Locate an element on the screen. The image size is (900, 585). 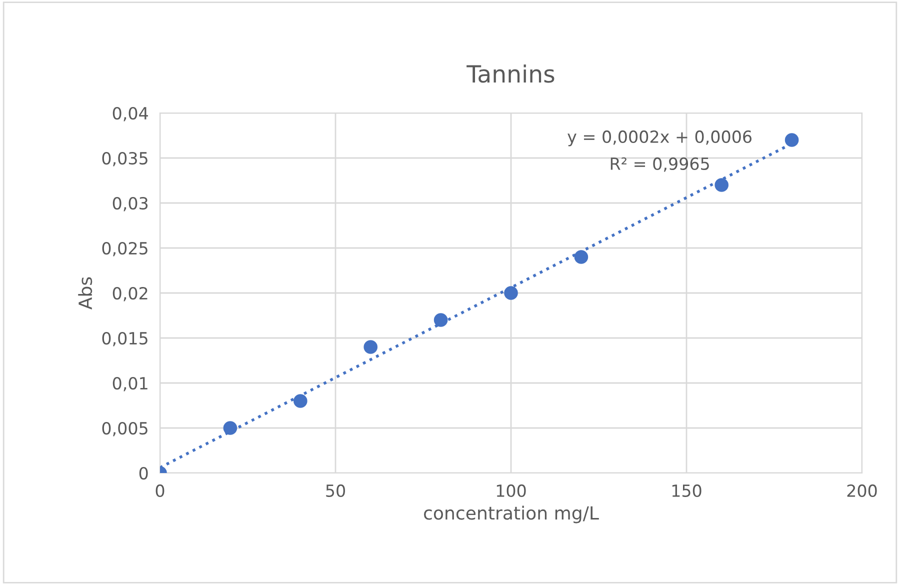
y-tick-label: 0,04 is located at coordinates (130, 114).